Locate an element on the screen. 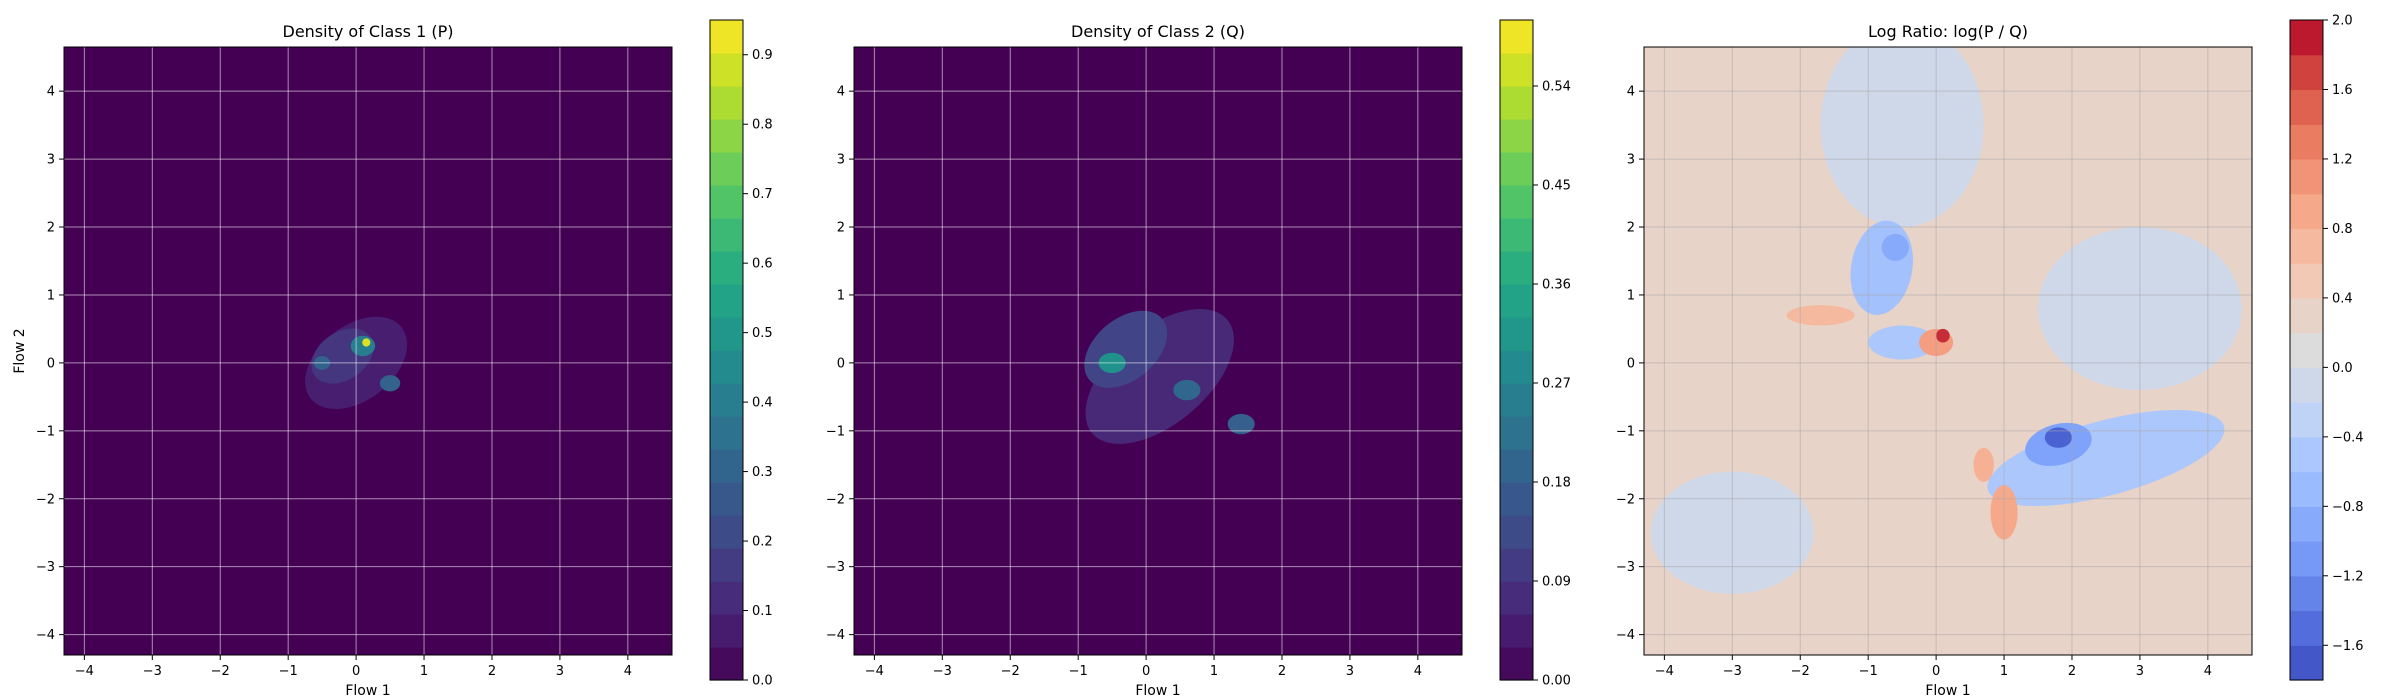  colorbar: −1.6 −1.2 −0.8 −0.4 0.0 0.4 0.8 1.2 1.6 2.0 is located at coordinates (2326, 347).